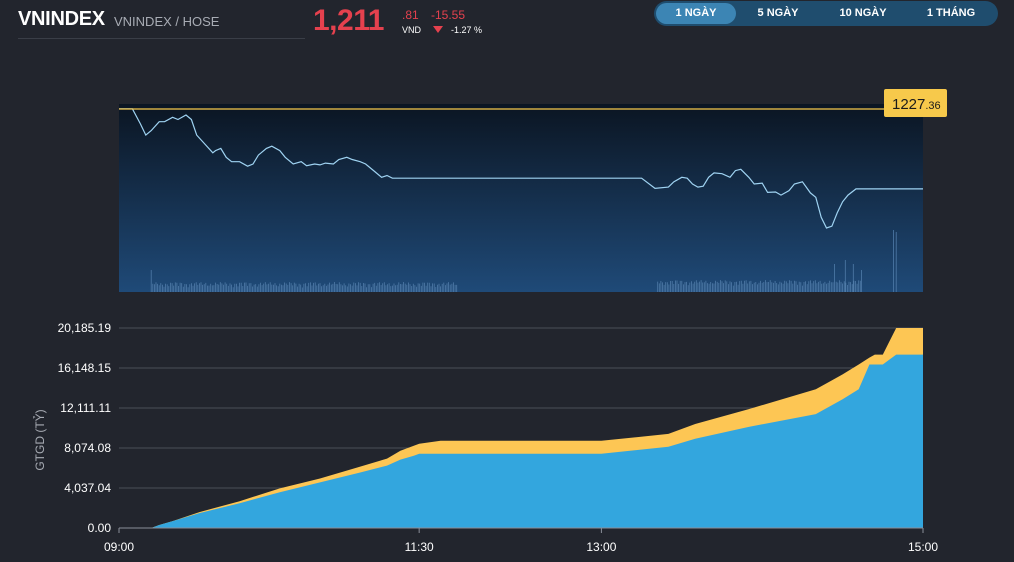  I want to click on down-arrow-icon, so click(438, 29).